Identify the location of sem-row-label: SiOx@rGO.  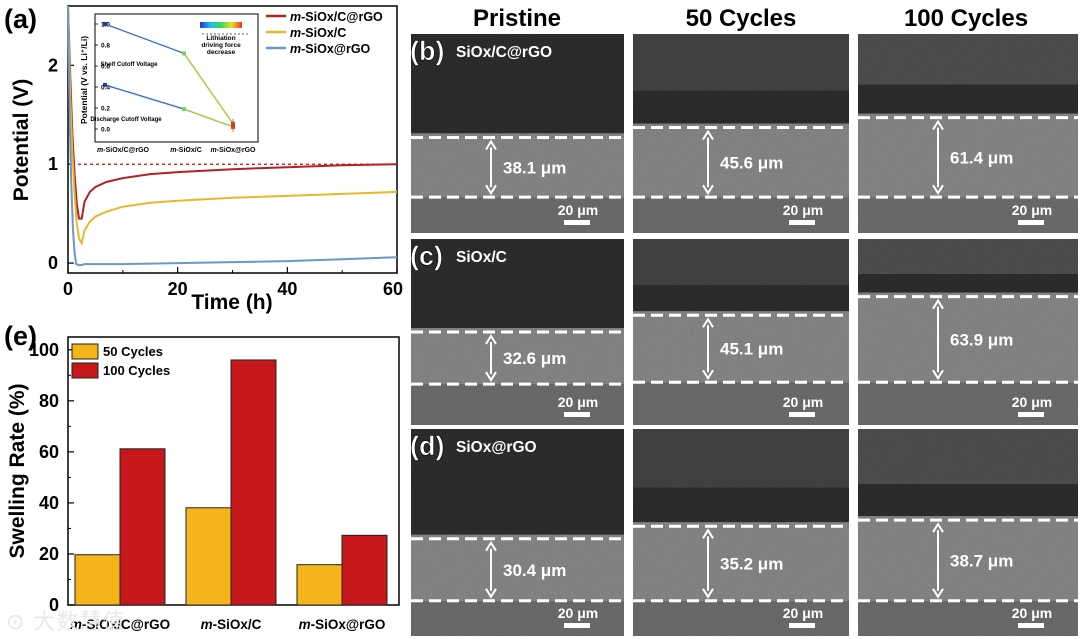
(496, 447).